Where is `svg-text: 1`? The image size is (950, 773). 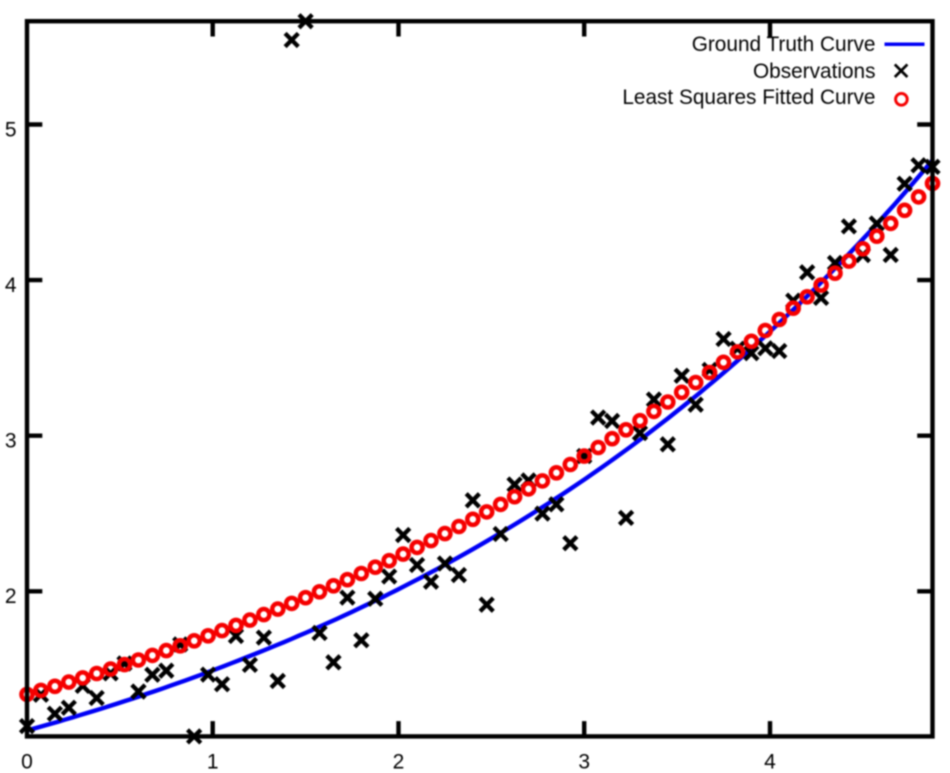 svg-text: 1 is located at coordinates (213, 762).